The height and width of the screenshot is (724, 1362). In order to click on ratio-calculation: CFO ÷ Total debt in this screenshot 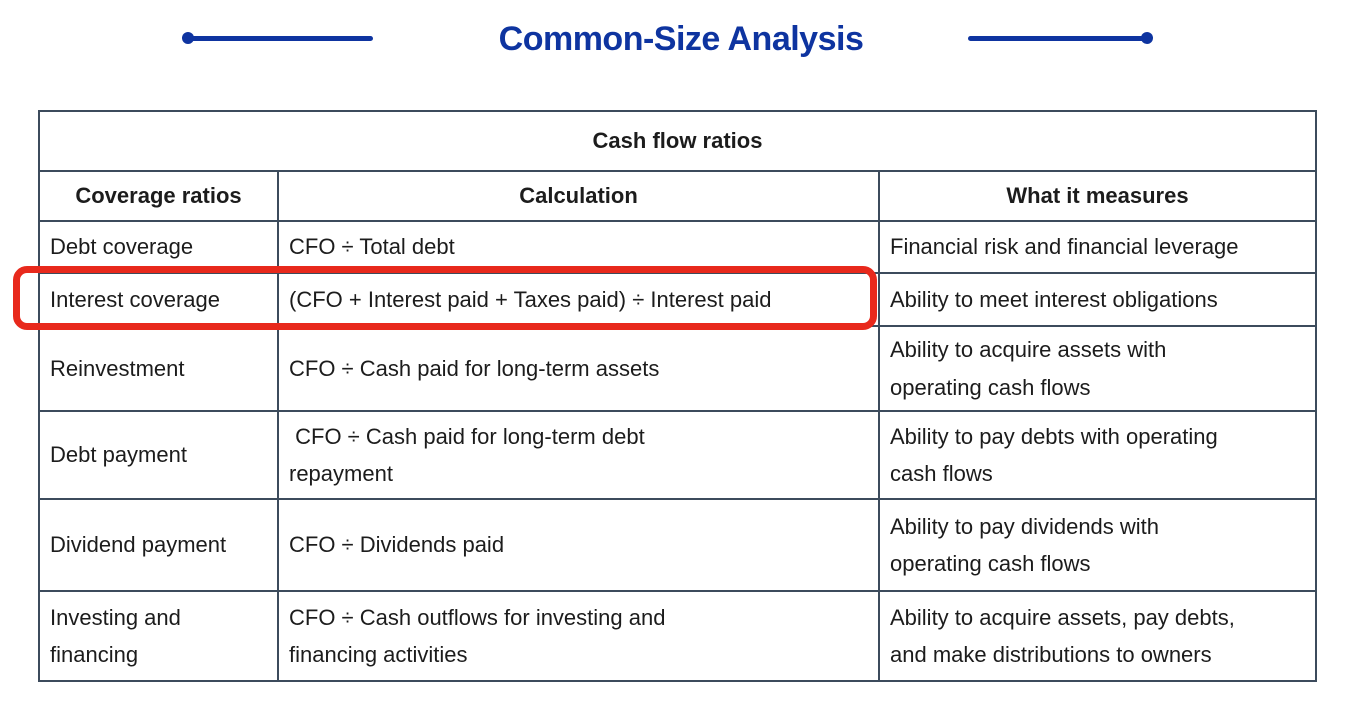, I will do `click(578, 247)`.